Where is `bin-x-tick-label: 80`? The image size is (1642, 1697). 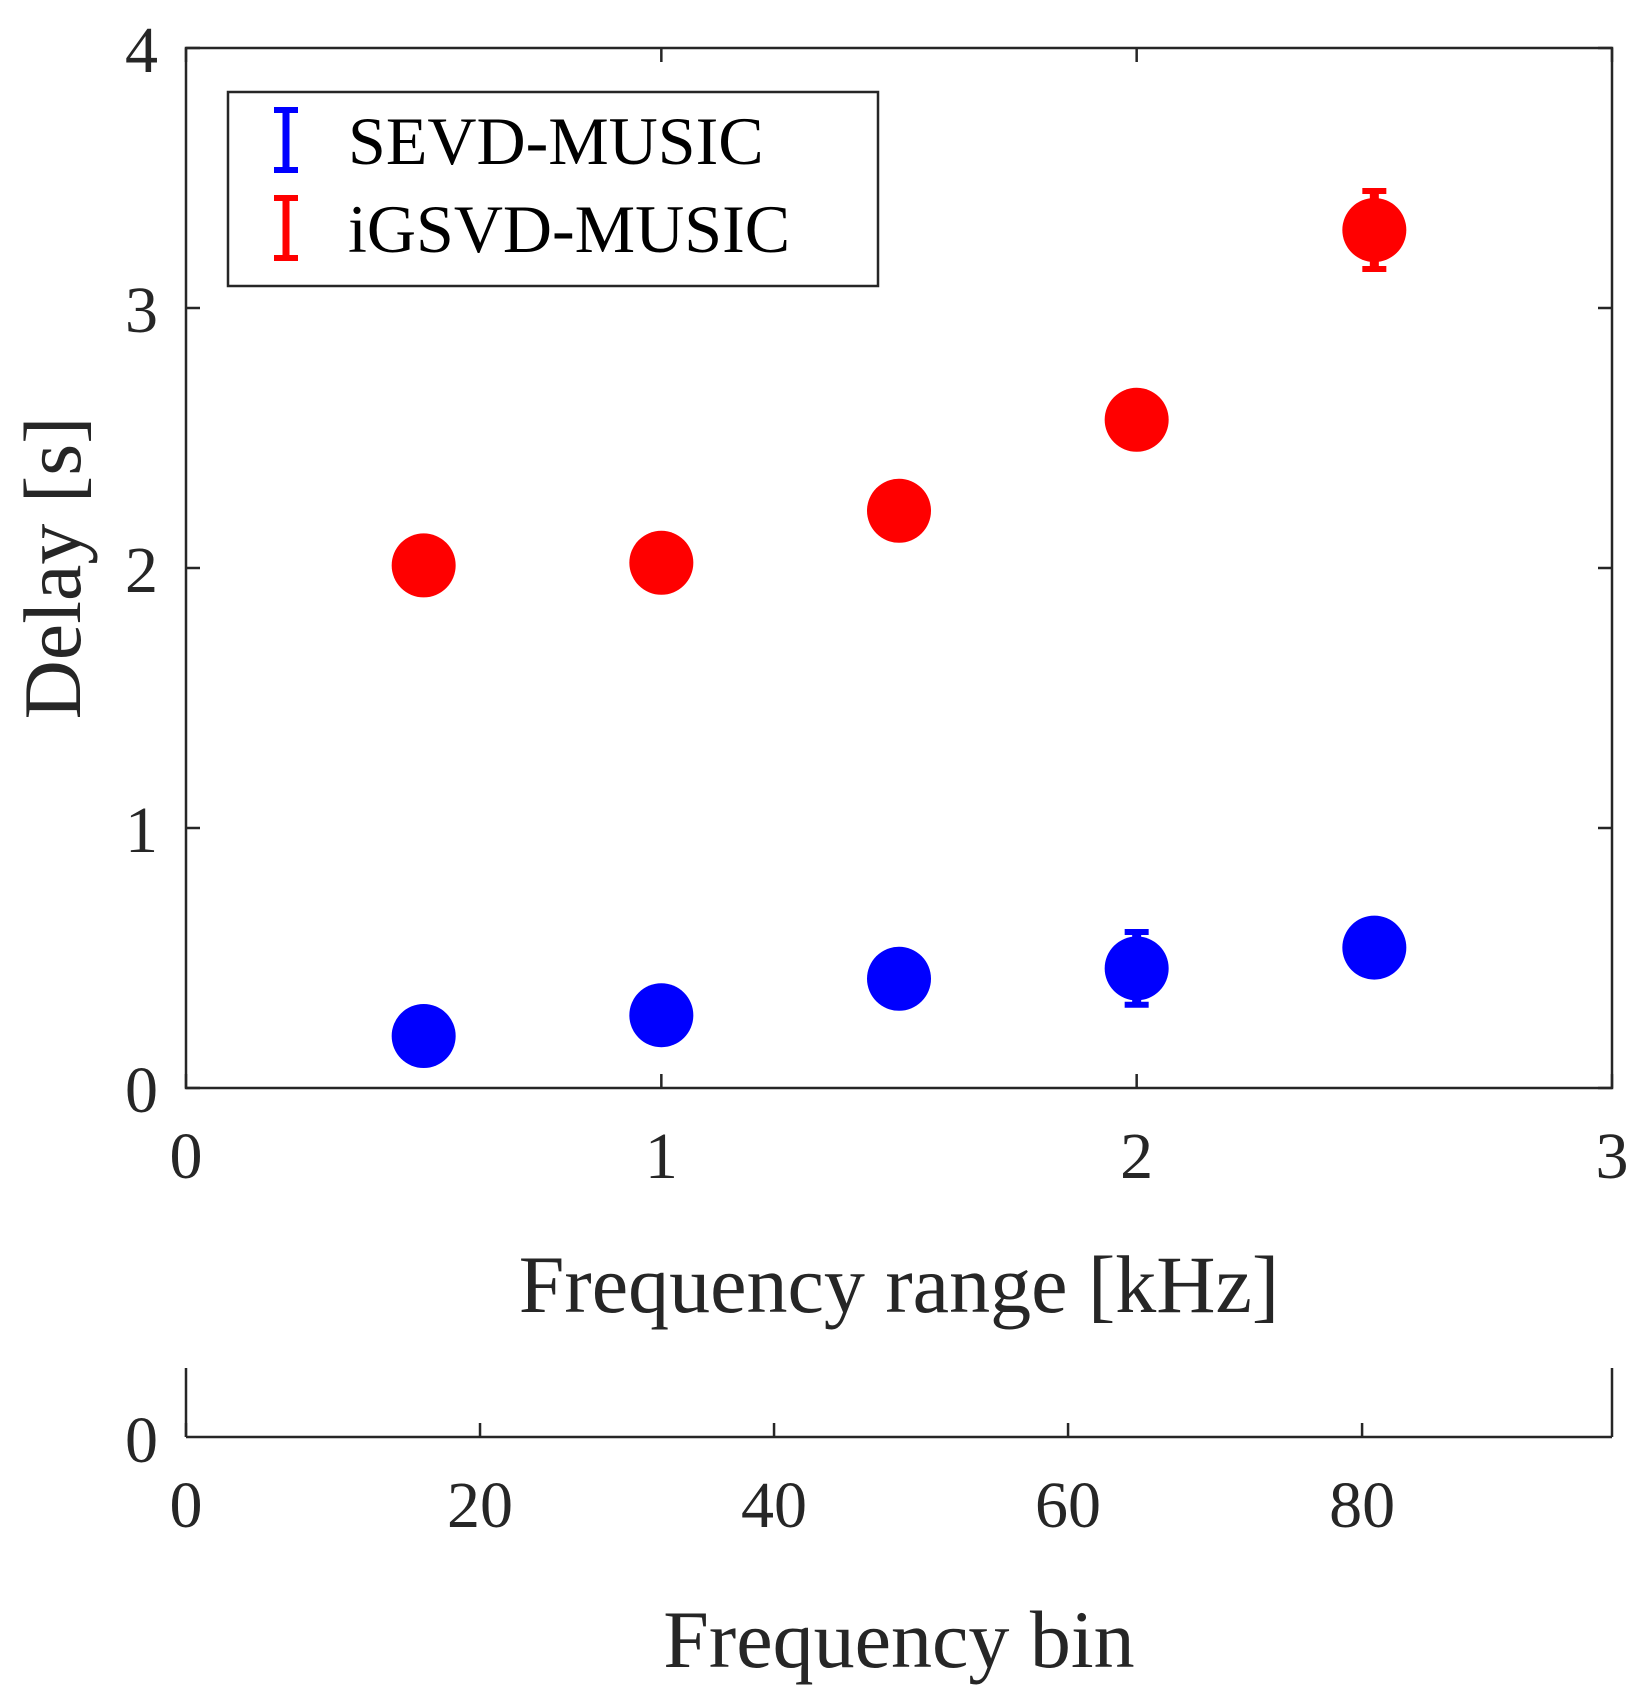 bin-x-tick-label: 80 is located at coordinates (1362, 1505).